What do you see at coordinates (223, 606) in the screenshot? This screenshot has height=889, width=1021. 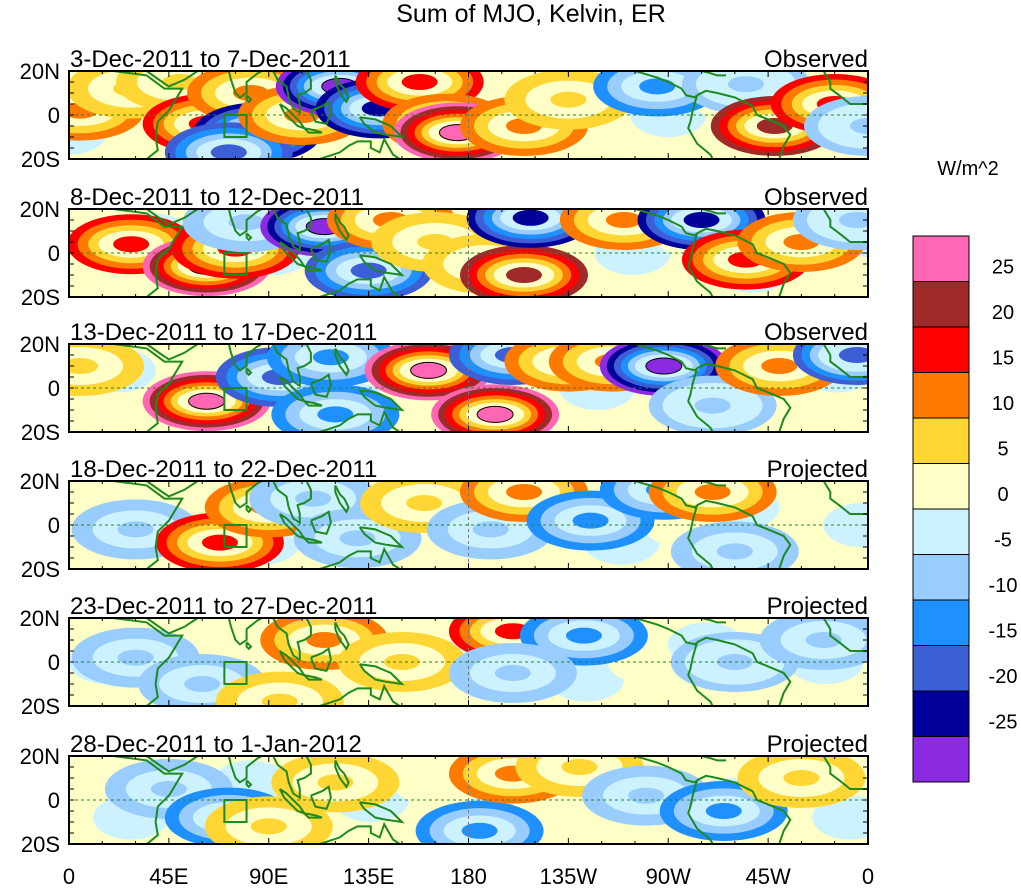 I see `panel-period-label: 23-Dec-2011 to 27-Dec-2011` at bounding box center [223, 606].